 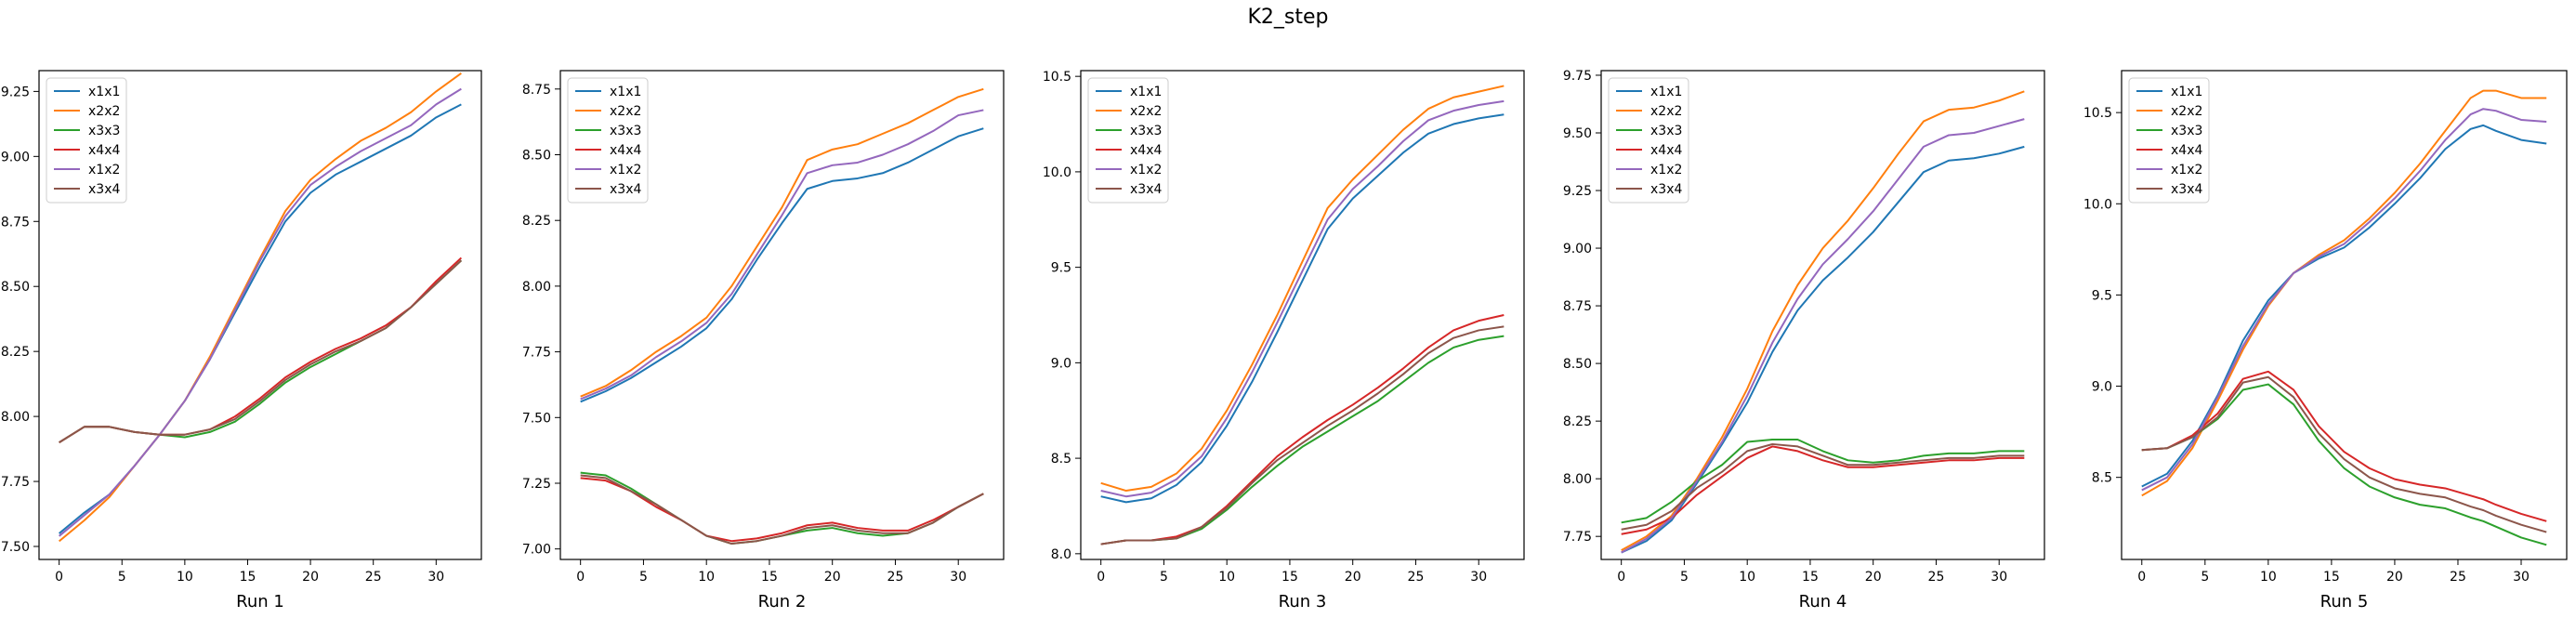 What do you see at coordinates (1057, 77) in the screenshot?
I see `y-tick-label: 10.5` at bounding box center [1057, 77].